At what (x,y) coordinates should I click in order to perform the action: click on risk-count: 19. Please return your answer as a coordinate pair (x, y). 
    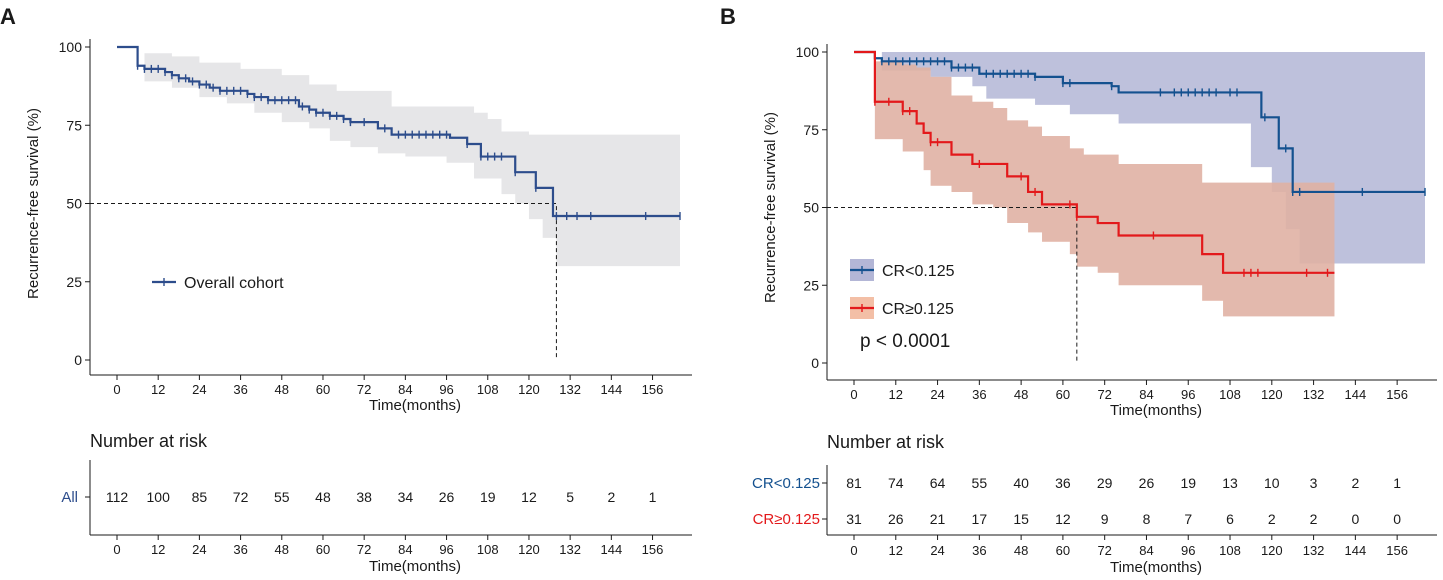
    Looking at the image, I should click on (488, 497).